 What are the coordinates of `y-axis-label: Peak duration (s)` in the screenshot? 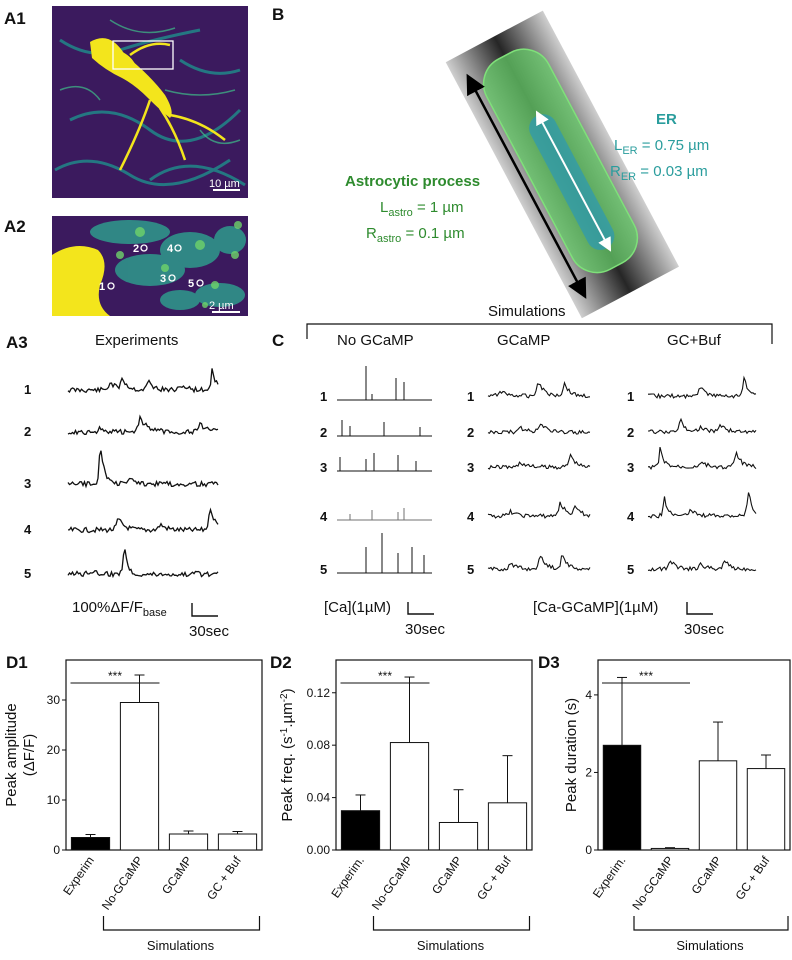 It's located at (571, 755).